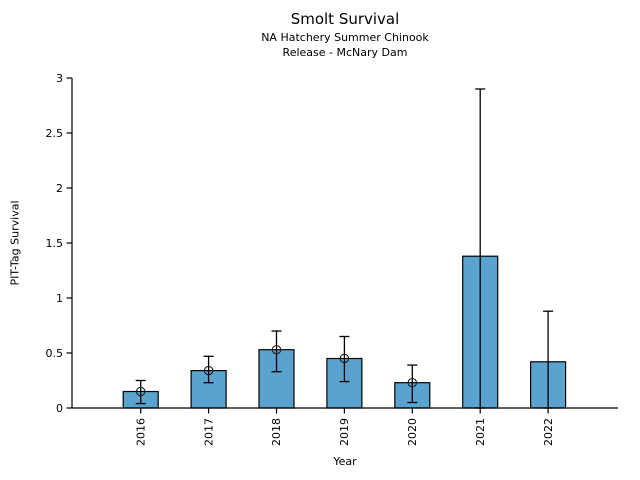 The image size is (640, 480). I want to click on x-tick-label-2017: 2017, so click(208, 432).